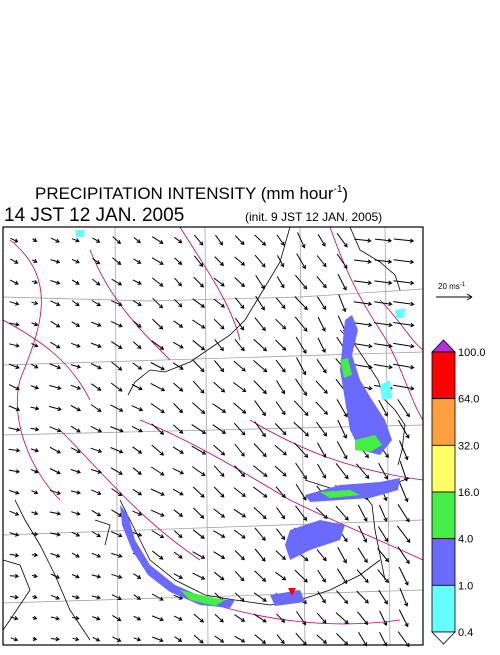 Image resolution: width=500 pixels, height=655 pixels. I want to click on legend-under-triangle, so click(443, 638).